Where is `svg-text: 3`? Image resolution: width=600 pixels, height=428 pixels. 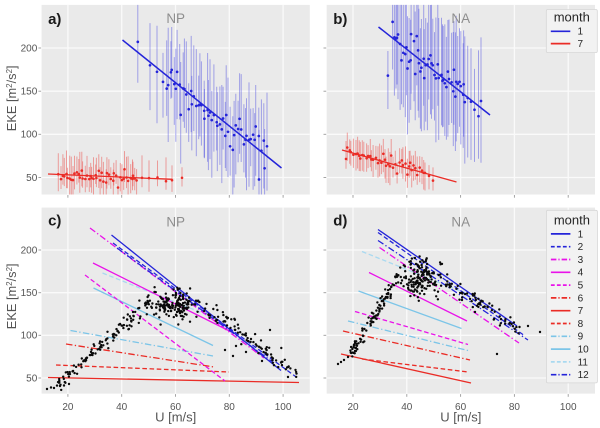 svg-text: 3 is located at coordinates (581, 260).